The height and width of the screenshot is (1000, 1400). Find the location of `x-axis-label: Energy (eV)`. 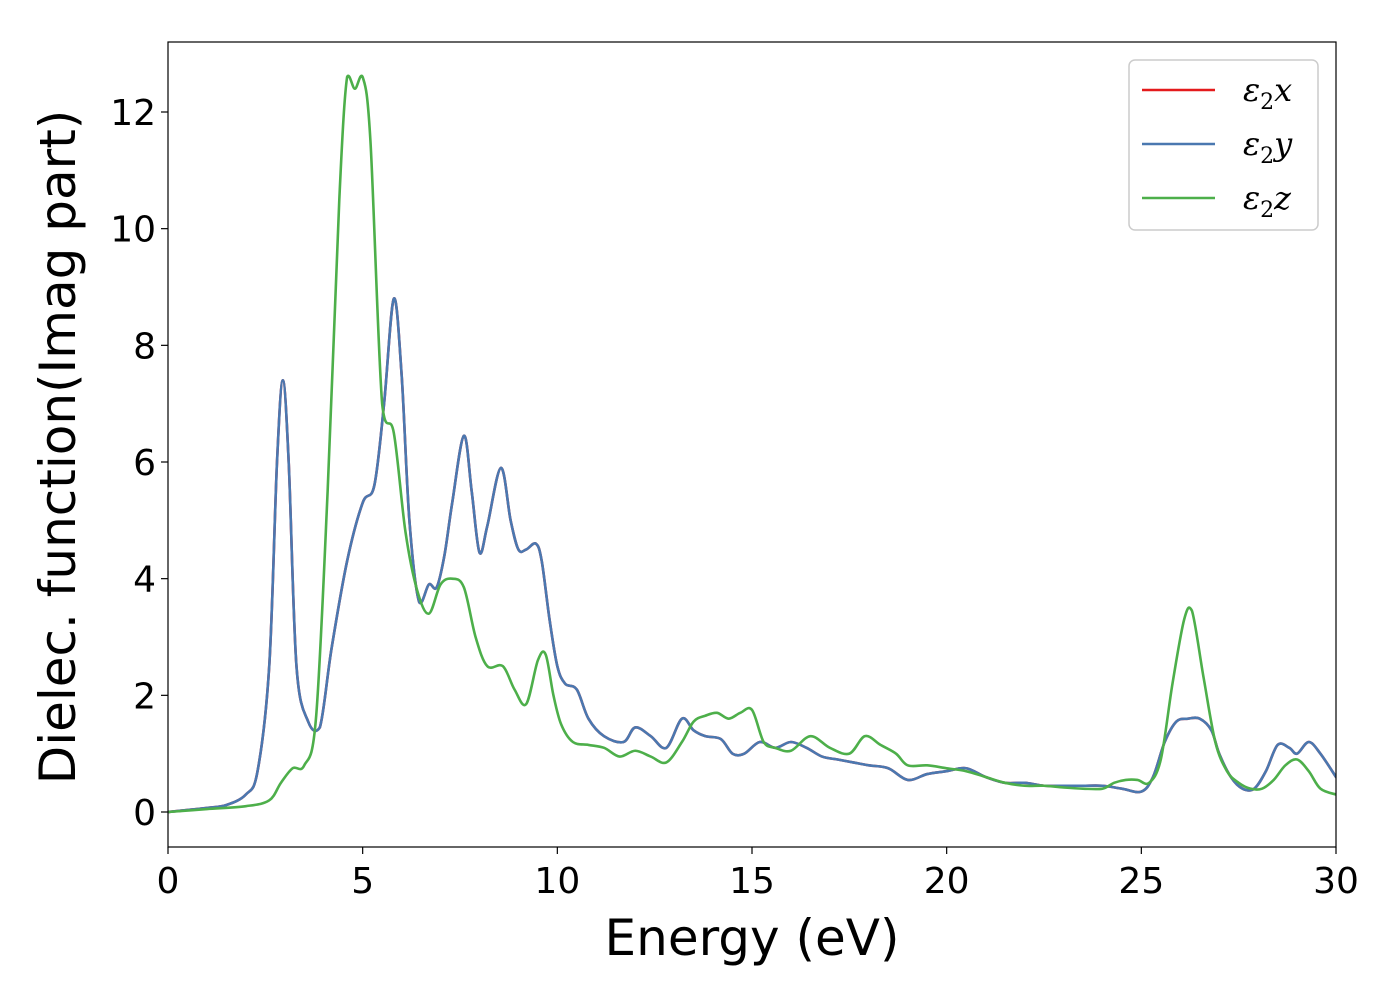

x-axis-label: Energy (eV) is located at coordinates (752, 938).